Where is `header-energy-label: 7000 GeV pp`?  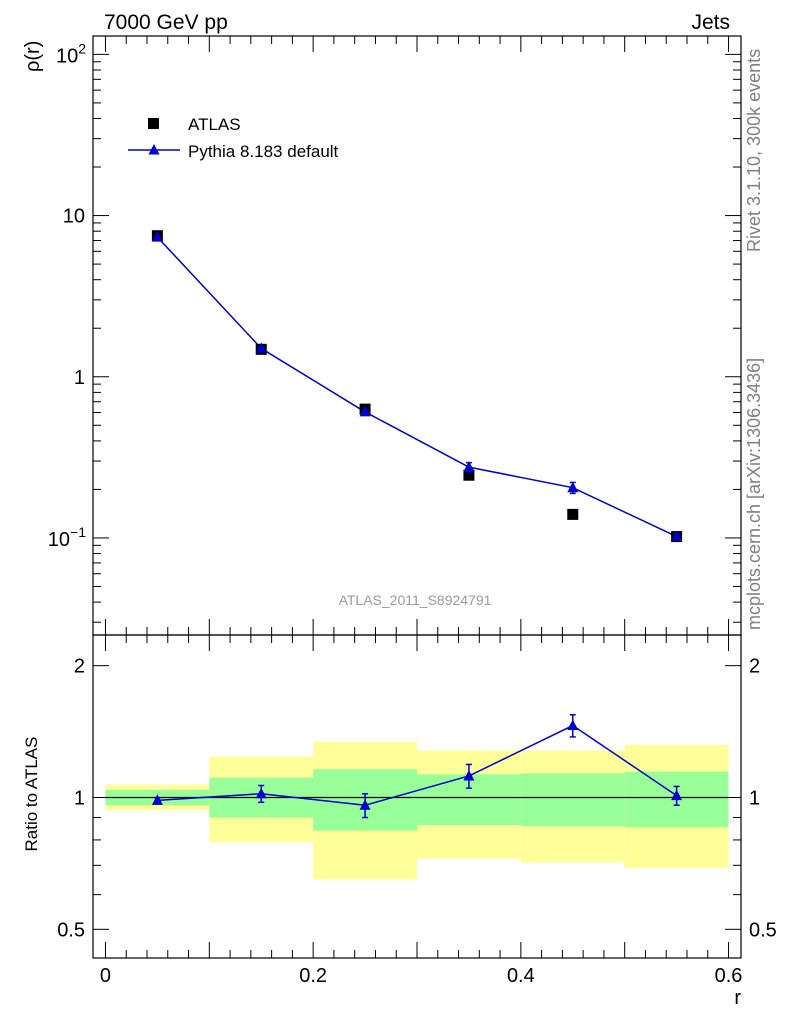
header-energy-label: 7000 GeV pp is located at coordinates (166, 22).